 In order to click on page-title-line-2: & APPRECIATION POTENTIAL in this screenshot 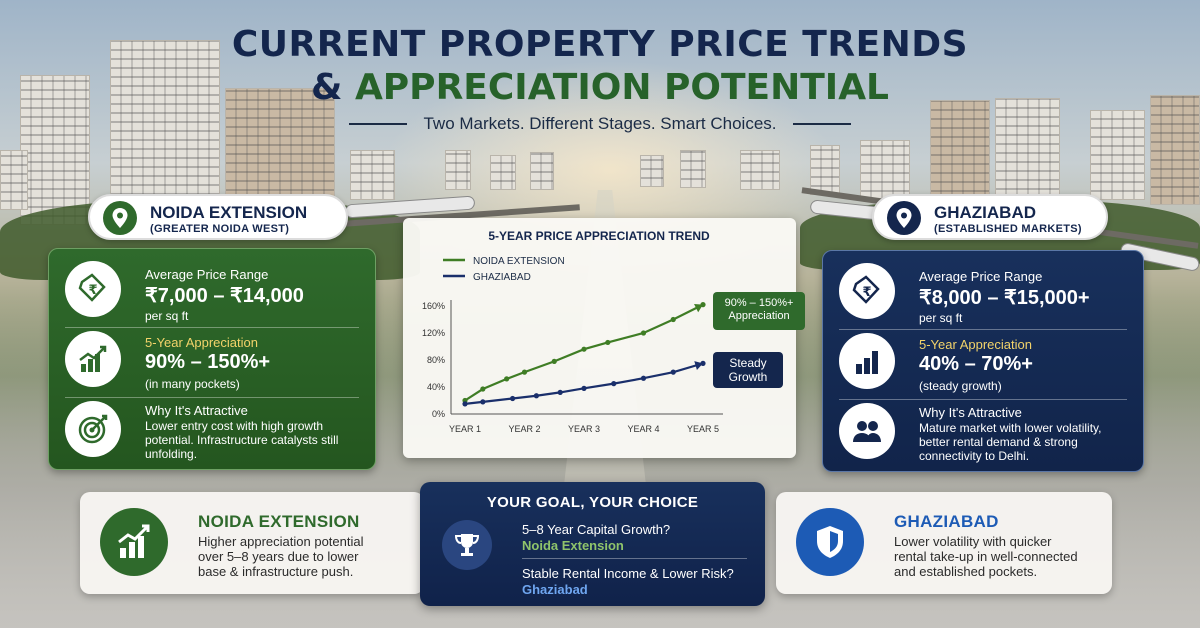, I will do `click(600, 88)`.